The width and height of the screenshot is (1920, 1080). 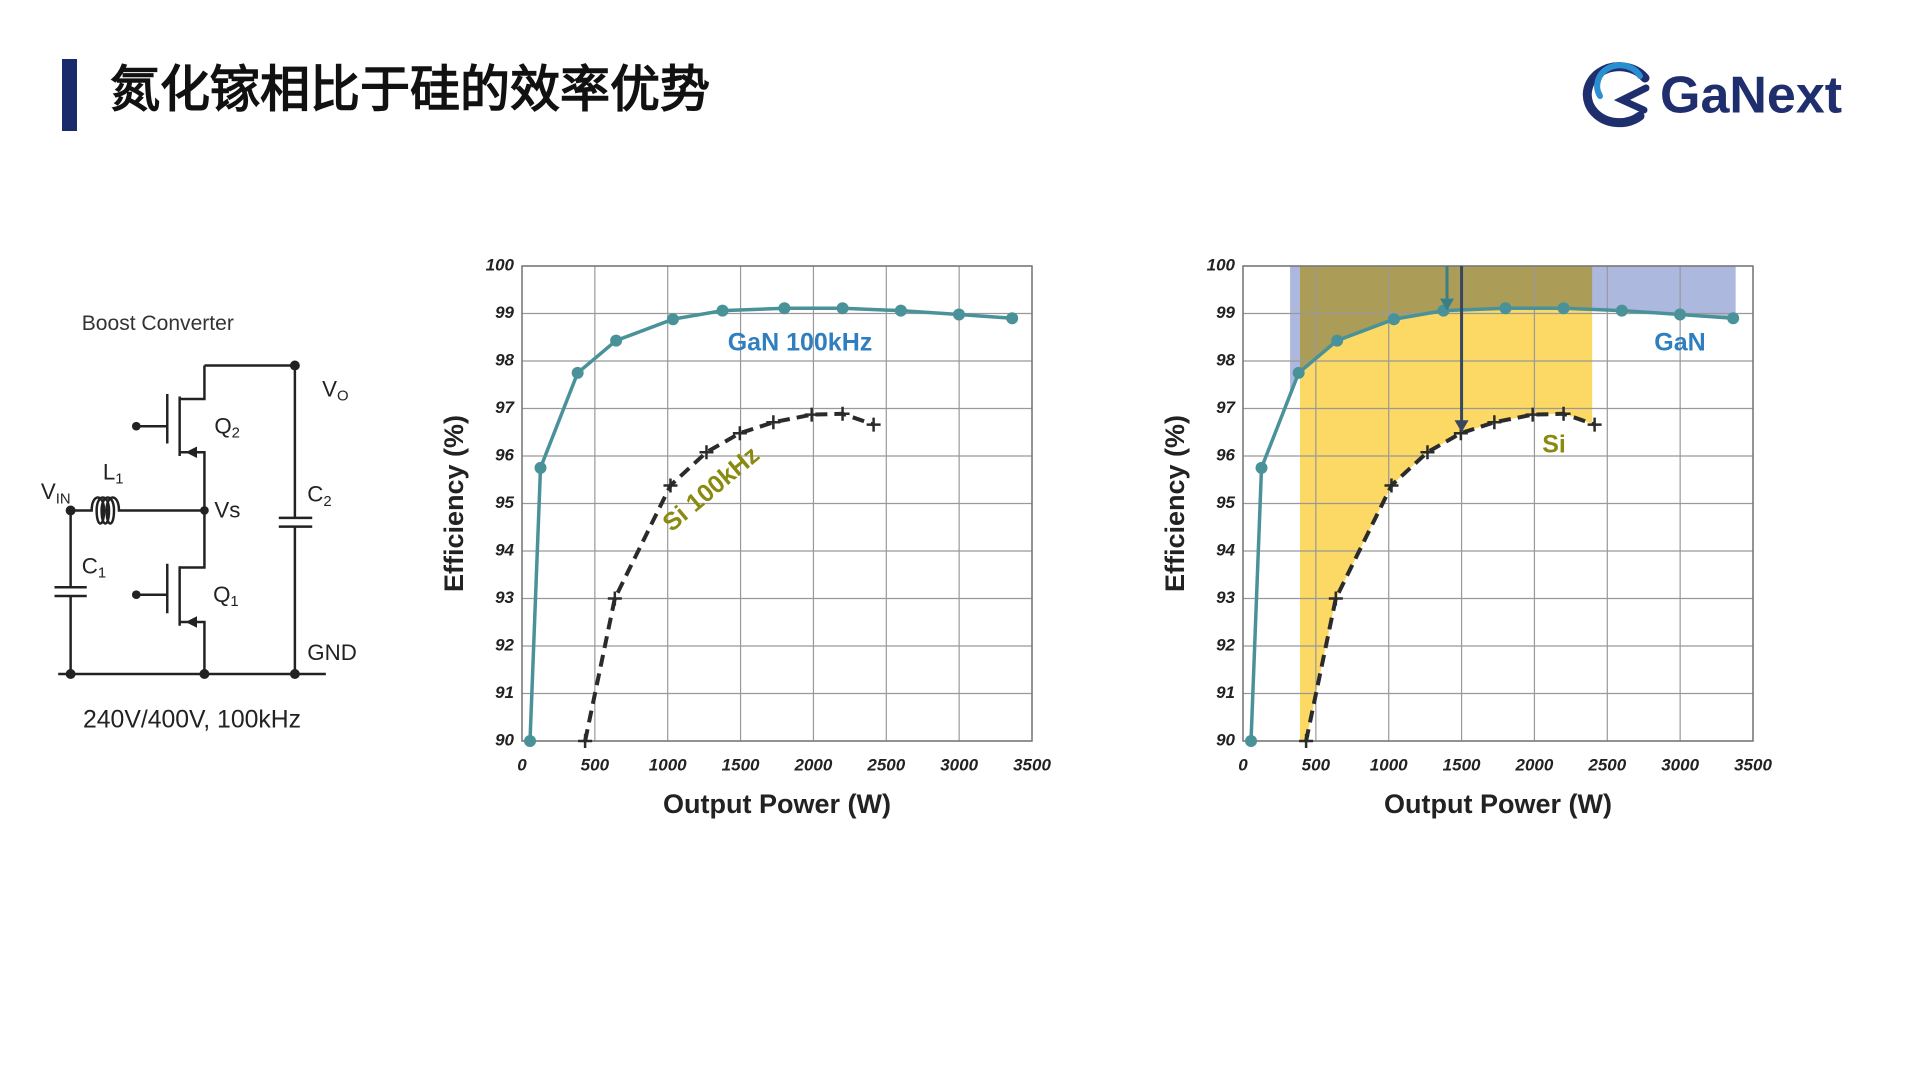 What do you see at coordinates (800, 343) in the screenshot?
I see `series-label: GaN 100kHz` at bounding box center [800, 343].